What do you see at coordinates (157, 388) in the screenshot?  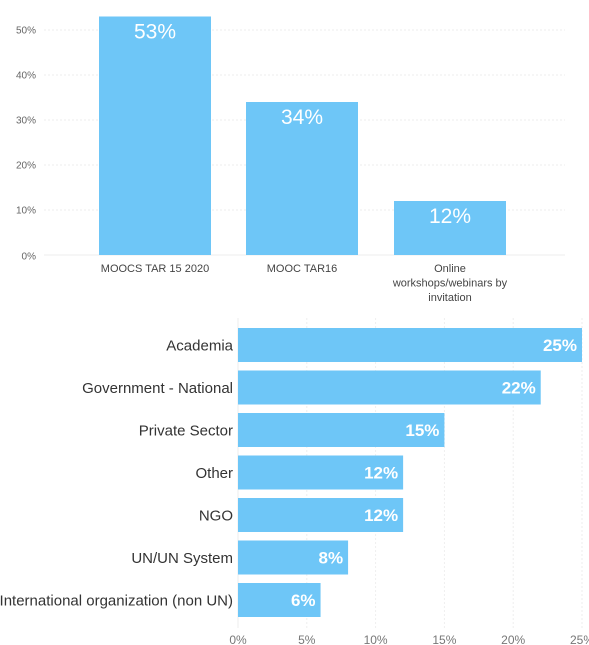 I see `y-category-label: Government - National` at bounding box center [157, 388].